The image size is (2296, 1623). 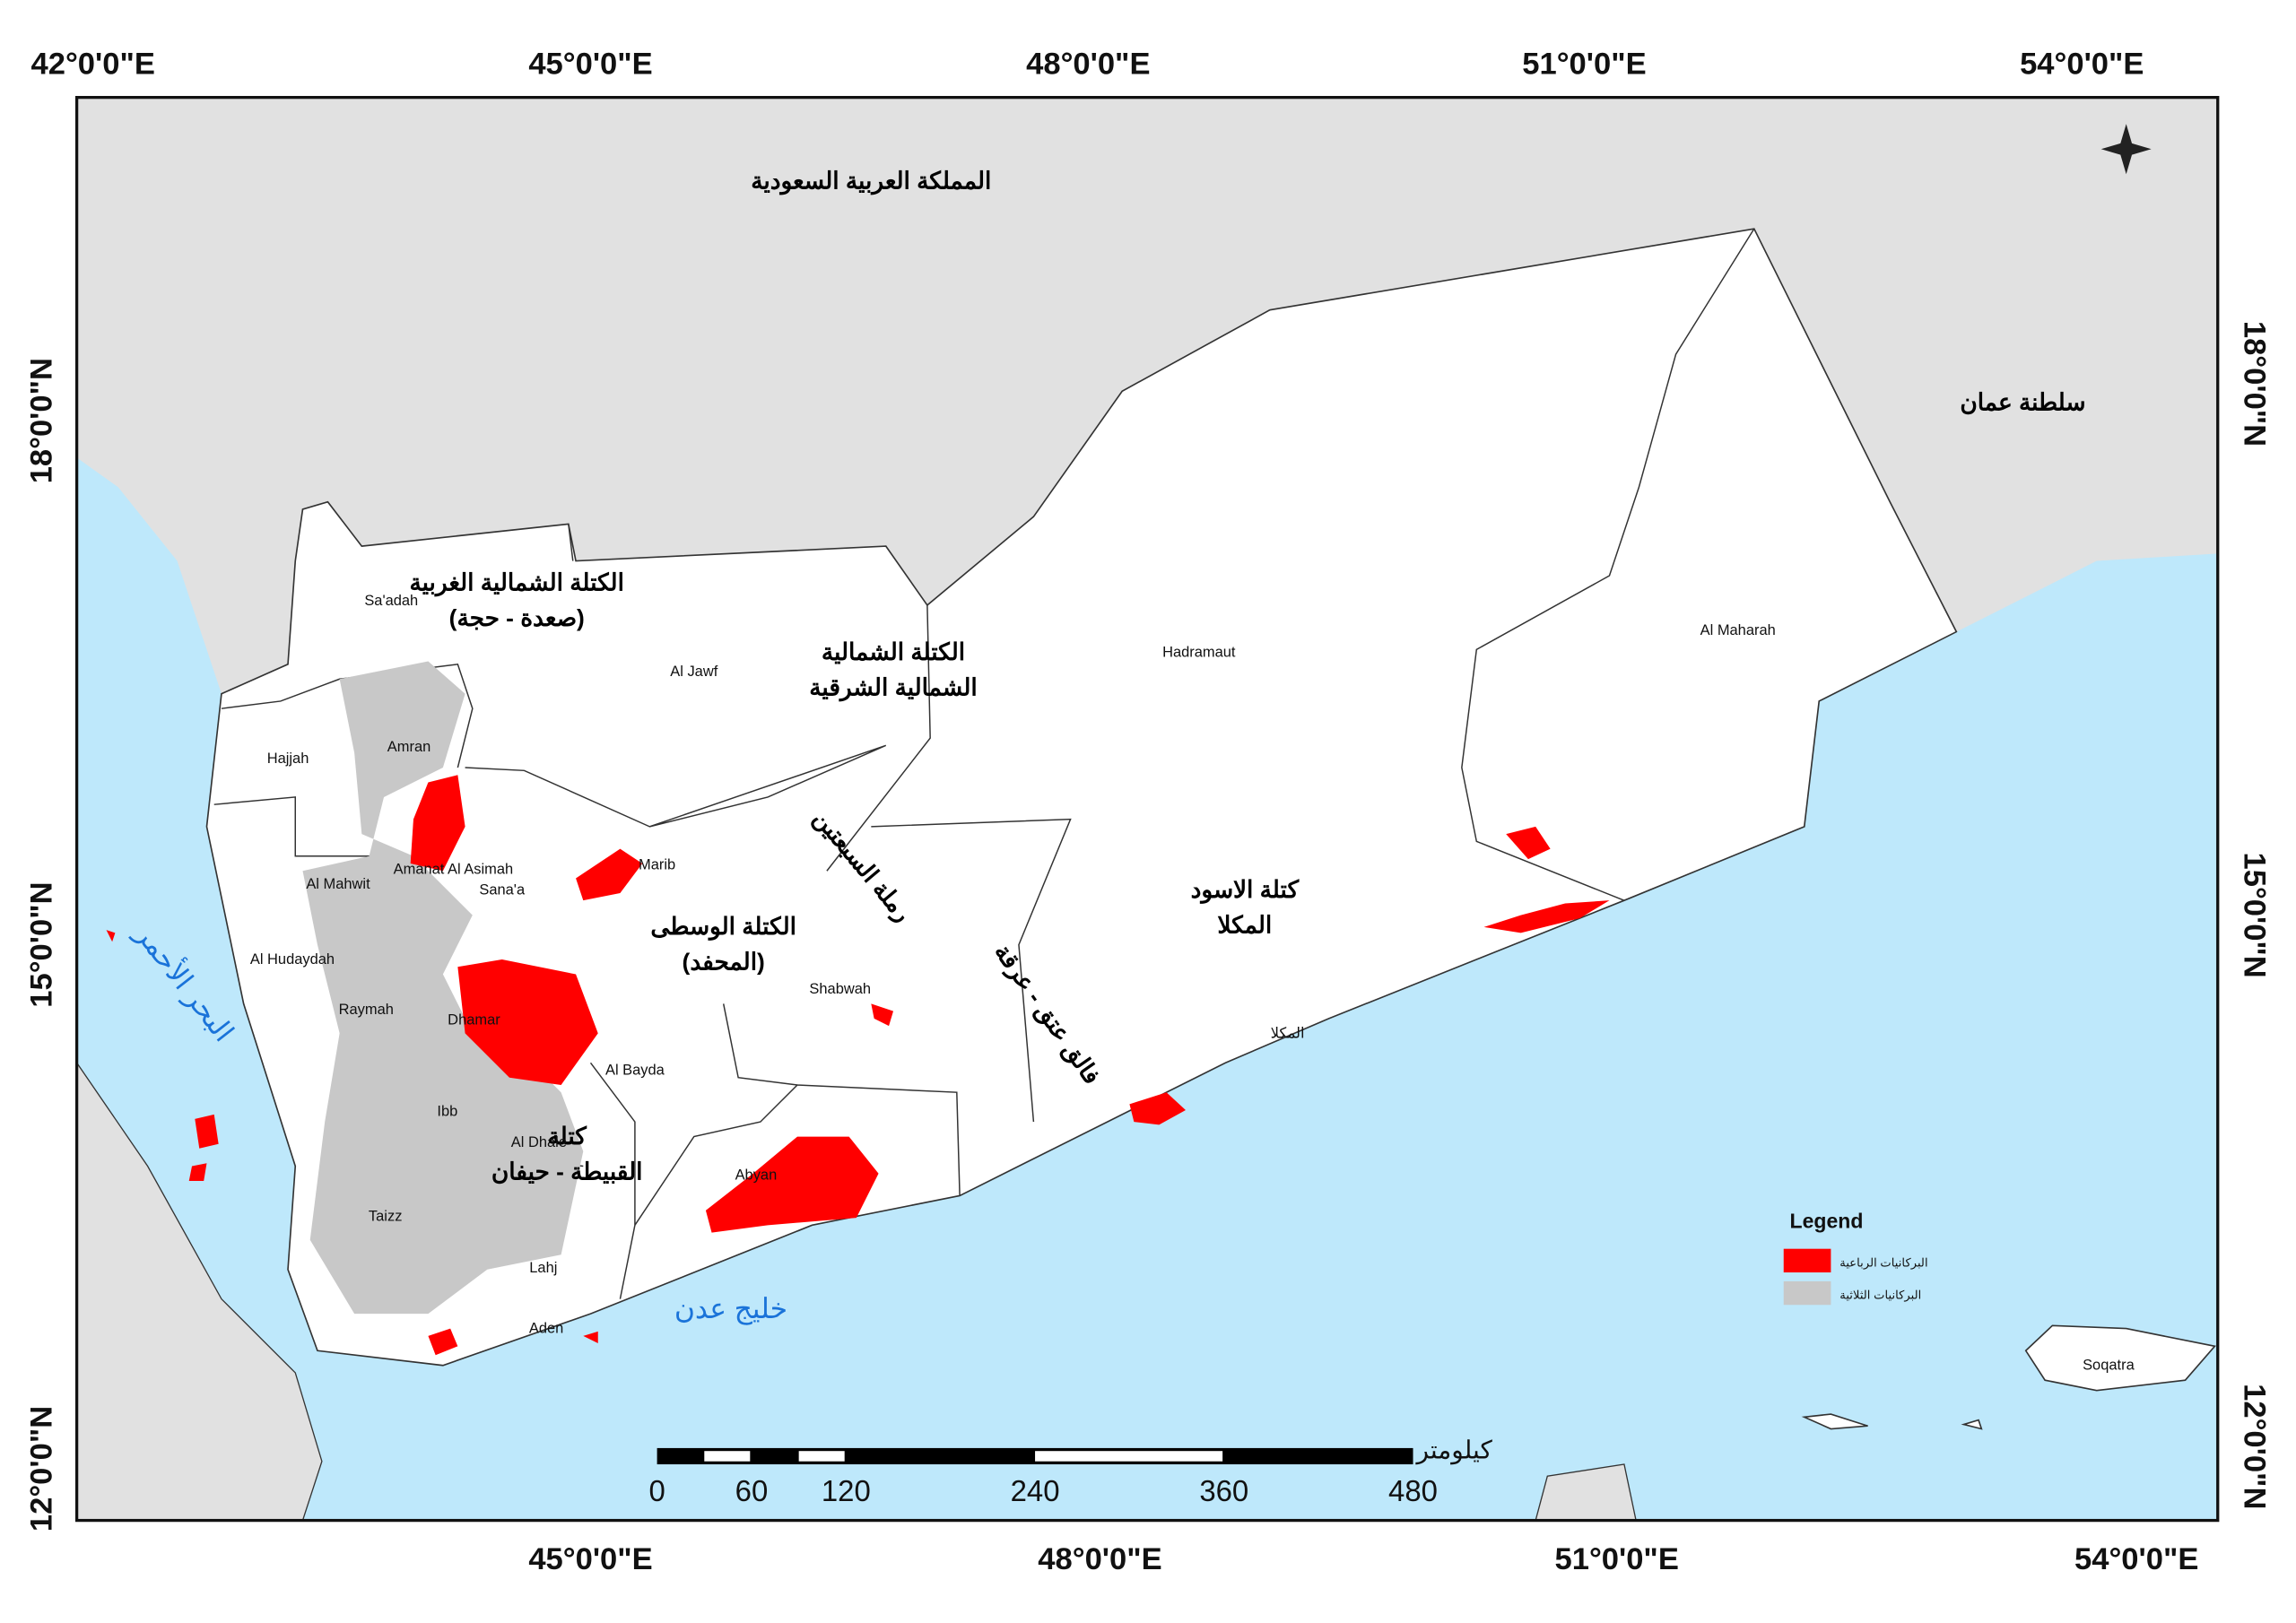 I want to click on scale-tick-label: 0, so click(x=656, y=1490).